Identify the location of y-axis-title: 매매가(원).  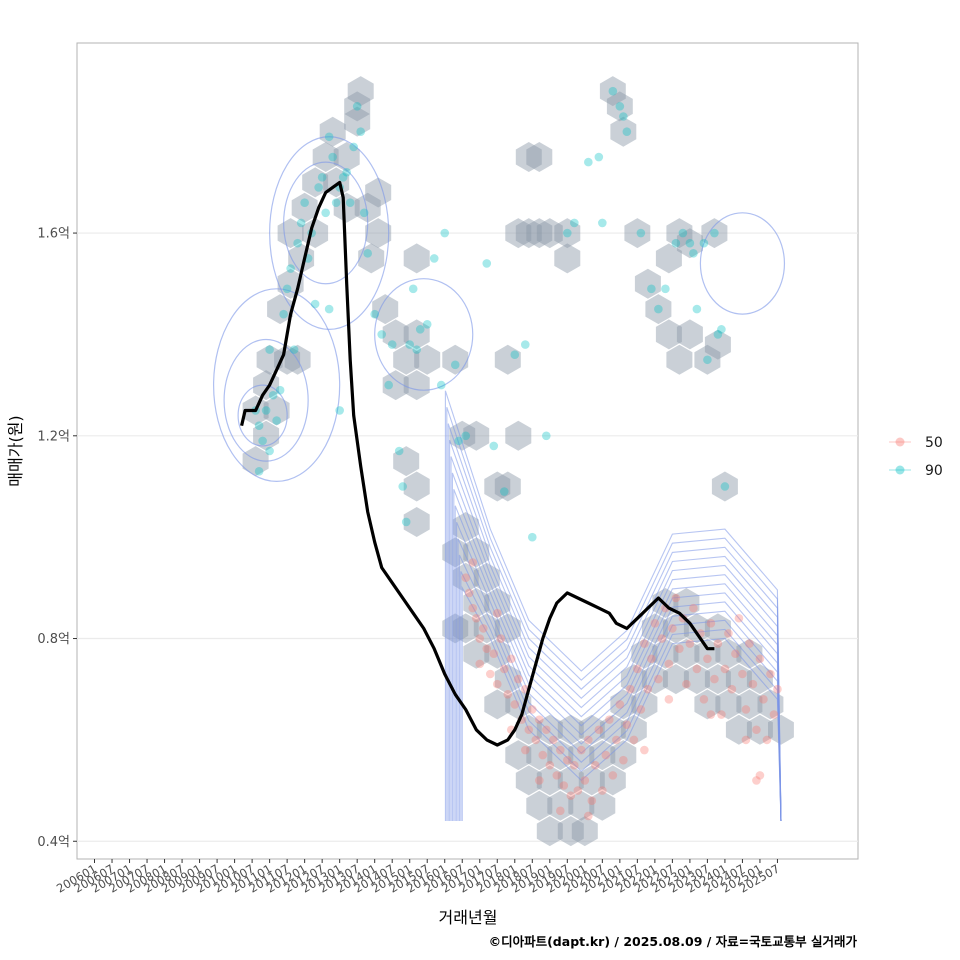
(15, 450).